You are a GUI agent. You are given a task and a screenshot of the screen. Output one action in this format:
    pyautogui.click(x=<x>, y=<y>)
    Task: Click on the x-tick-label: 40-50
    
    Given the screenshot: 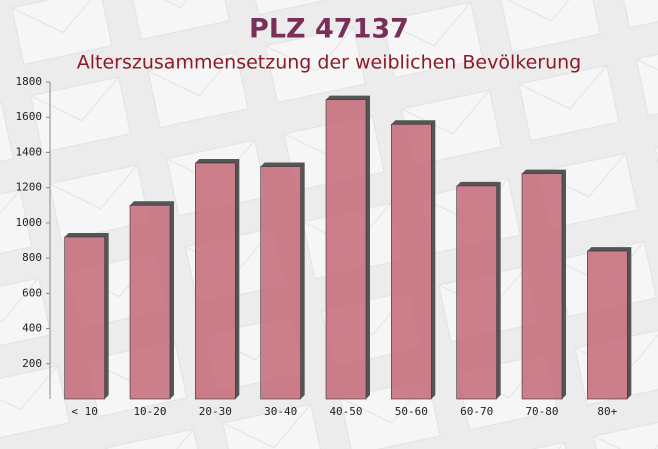 What is the action you would take?
    pyautogui.click(x=345, y=411)
    